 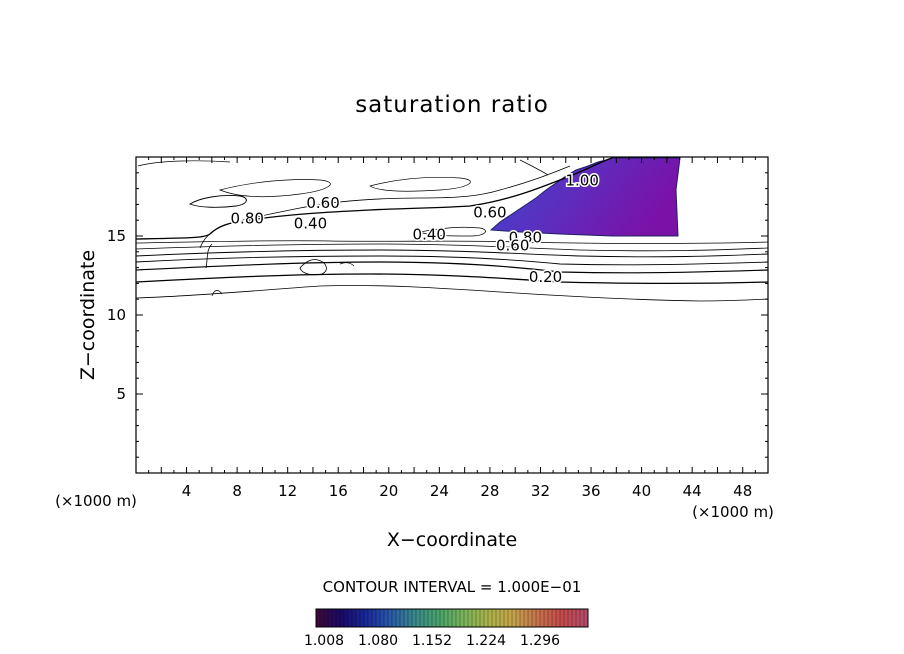 What do you see at coordinates (88, 315) in the screenshot?
I see `y-axis-label: Z−coordinate` at bounding box center [88, 315].